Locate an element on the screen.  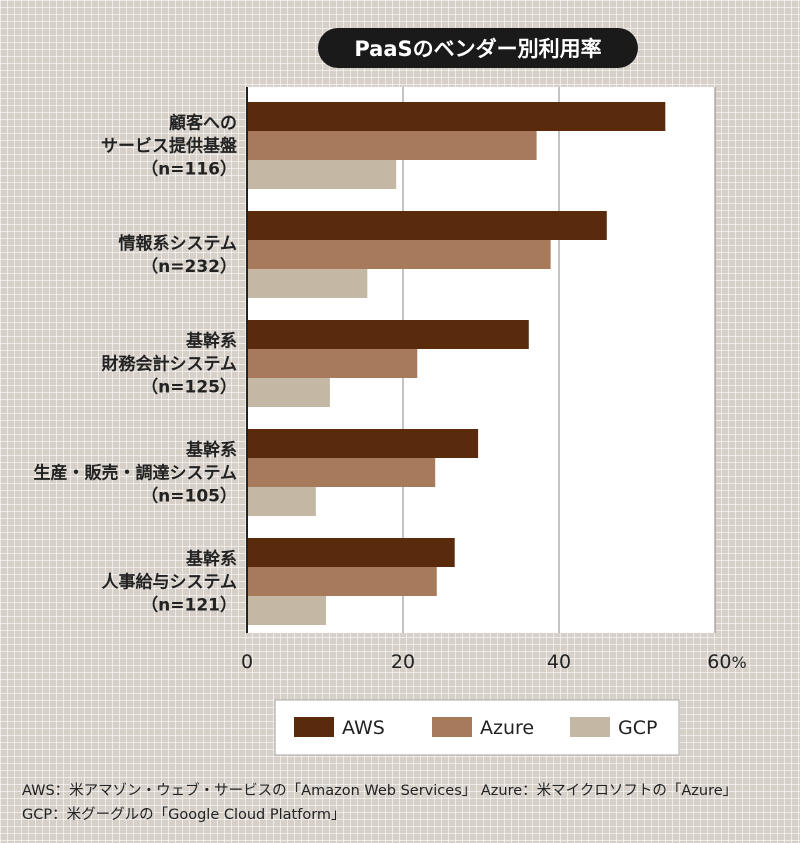
category-label-4-2: （n=121） is located at coordinates (189, 605).